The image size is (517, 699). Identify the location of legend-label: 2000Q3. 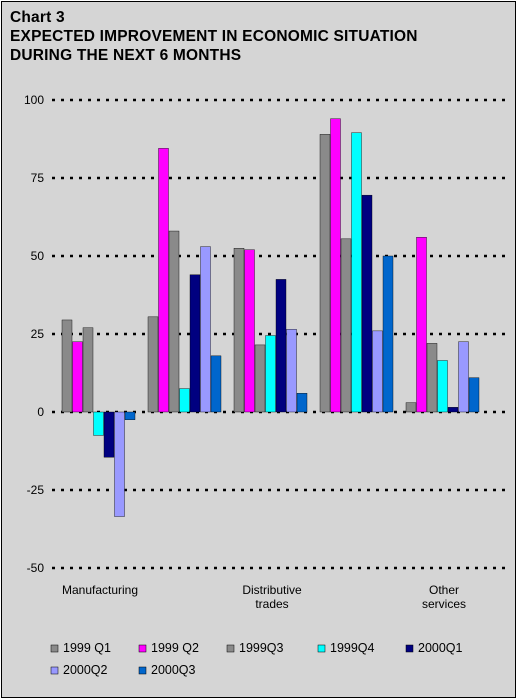
(173, 670).